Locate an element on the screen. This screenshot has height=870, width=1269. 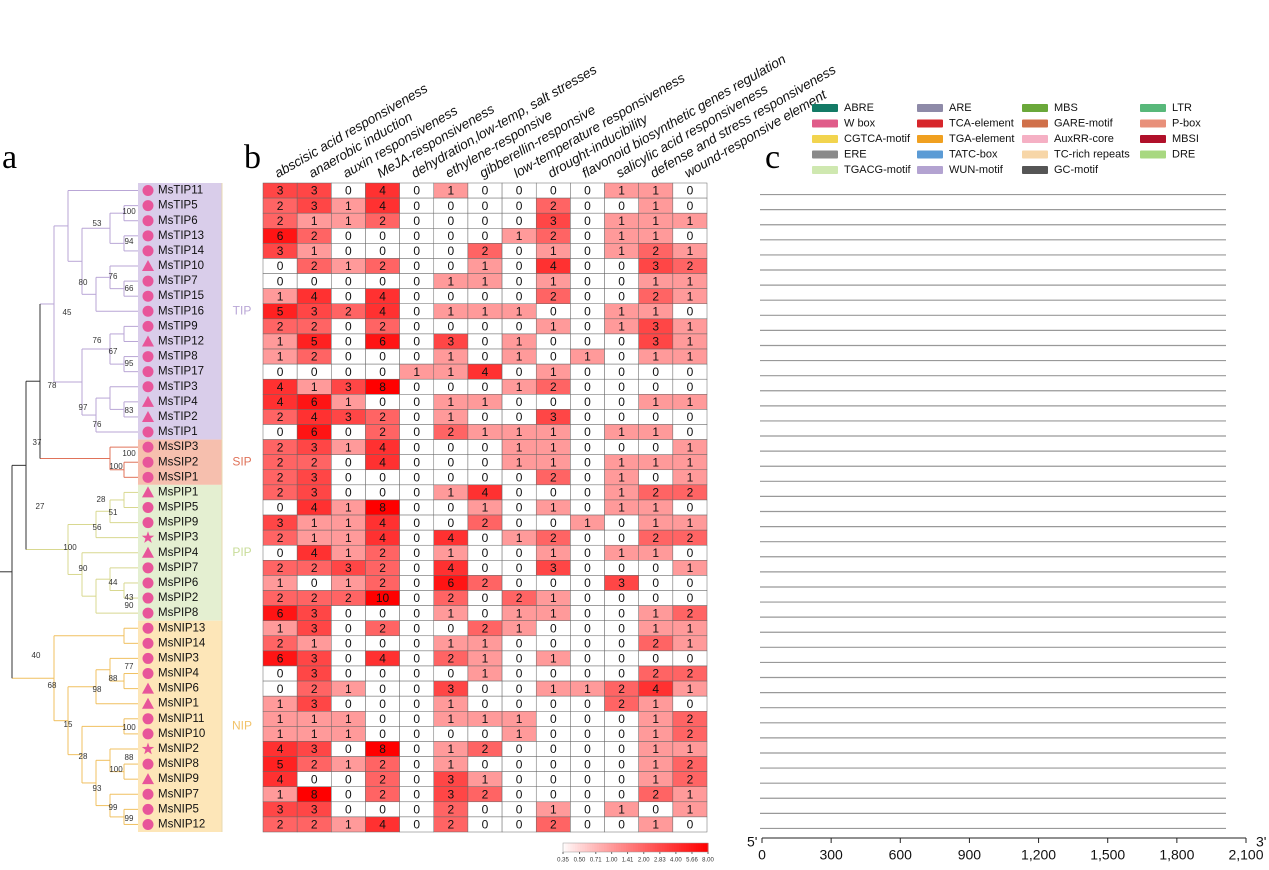
bootstrap-value: 80 is located at coordinates (83, 282).